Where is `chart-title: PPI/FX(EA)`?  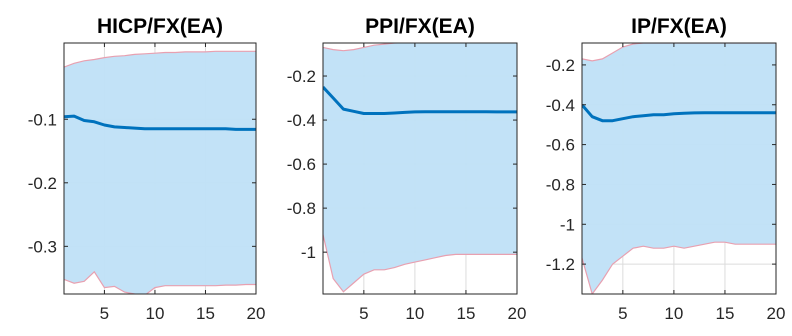 chart-title: PPI/FX(EA) is located at coordinates (420, 26).